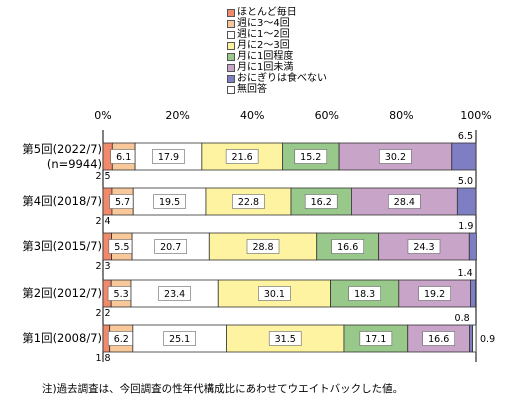 This screenshot has width=516, height=413. I want to click on data-label: 20.7, so click(170, 247).